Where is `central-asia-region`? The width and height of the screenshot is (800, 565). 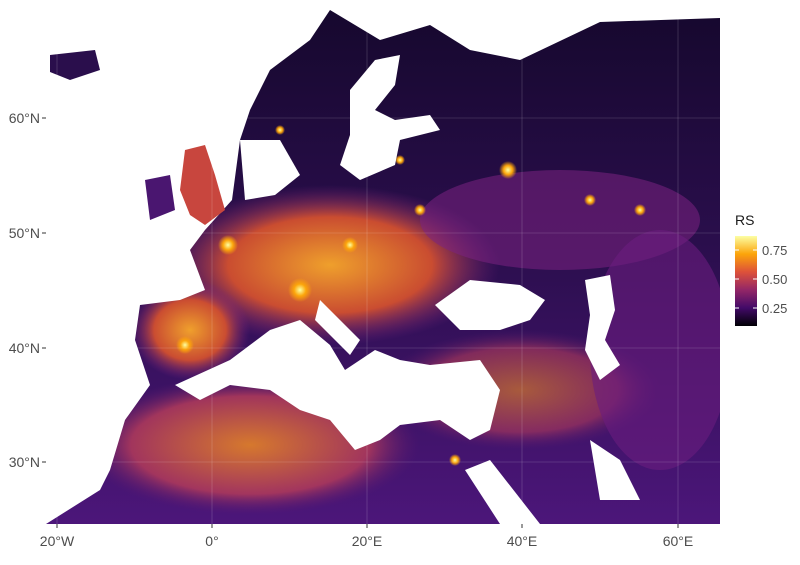 central-asia-region is located at coordinates (655, 350).